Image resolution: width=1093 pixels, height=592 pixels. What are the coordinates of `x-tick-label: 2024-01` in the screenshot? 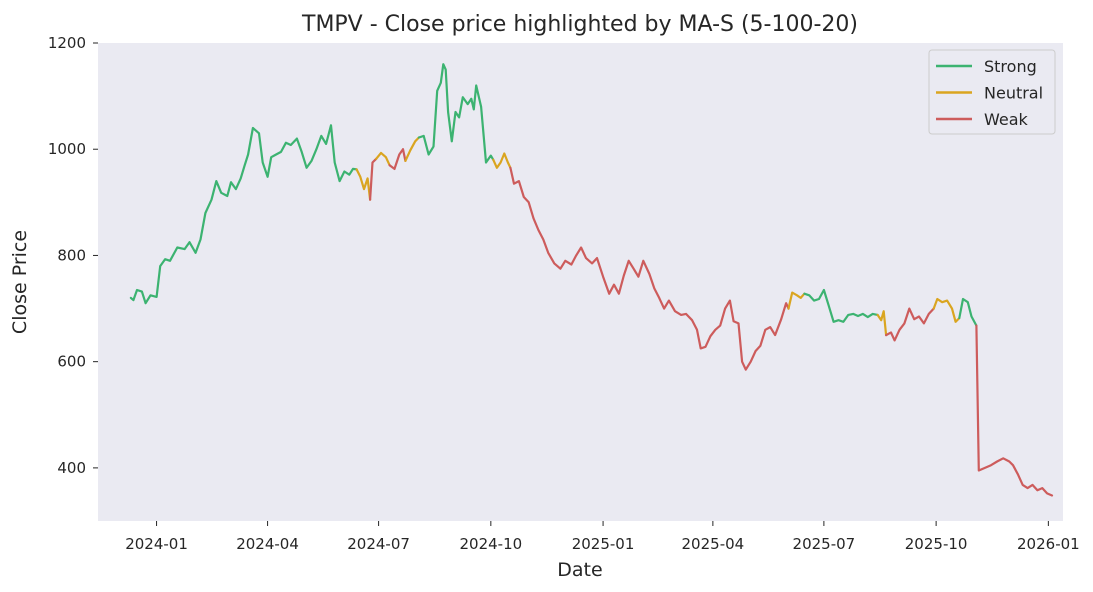 It's located at (156, 544).